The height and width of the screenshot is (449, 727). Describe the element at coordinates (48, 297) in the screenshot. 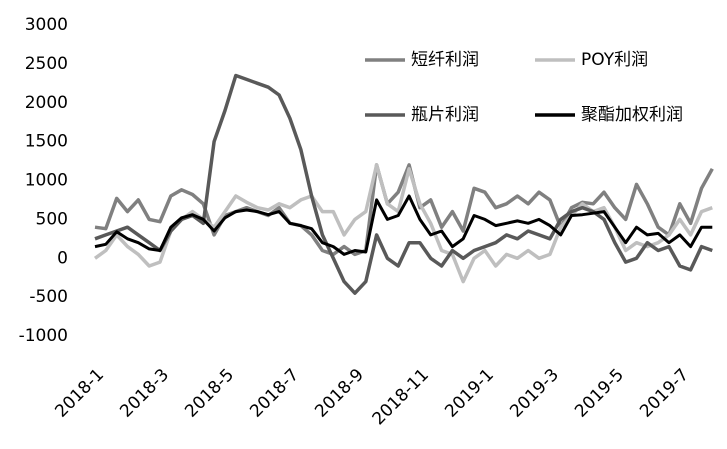

I see `y-tick-label: -500` at that location.